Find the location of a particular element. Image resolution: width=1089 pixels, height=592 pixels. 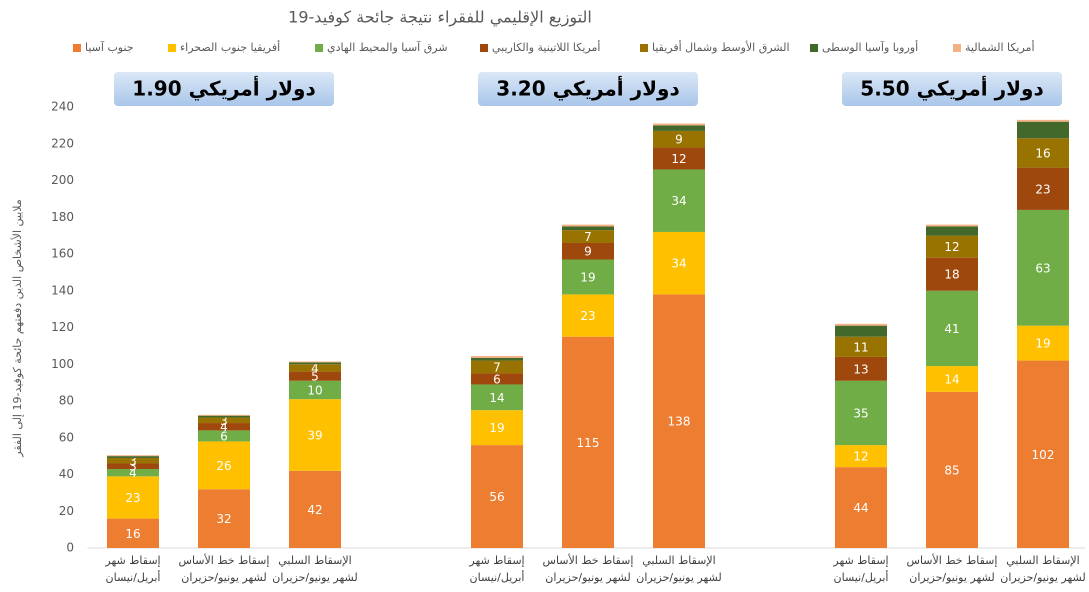

legend-label: الشرق الأوسط وشمال أفريقيا is located at coordinates (721, 47).